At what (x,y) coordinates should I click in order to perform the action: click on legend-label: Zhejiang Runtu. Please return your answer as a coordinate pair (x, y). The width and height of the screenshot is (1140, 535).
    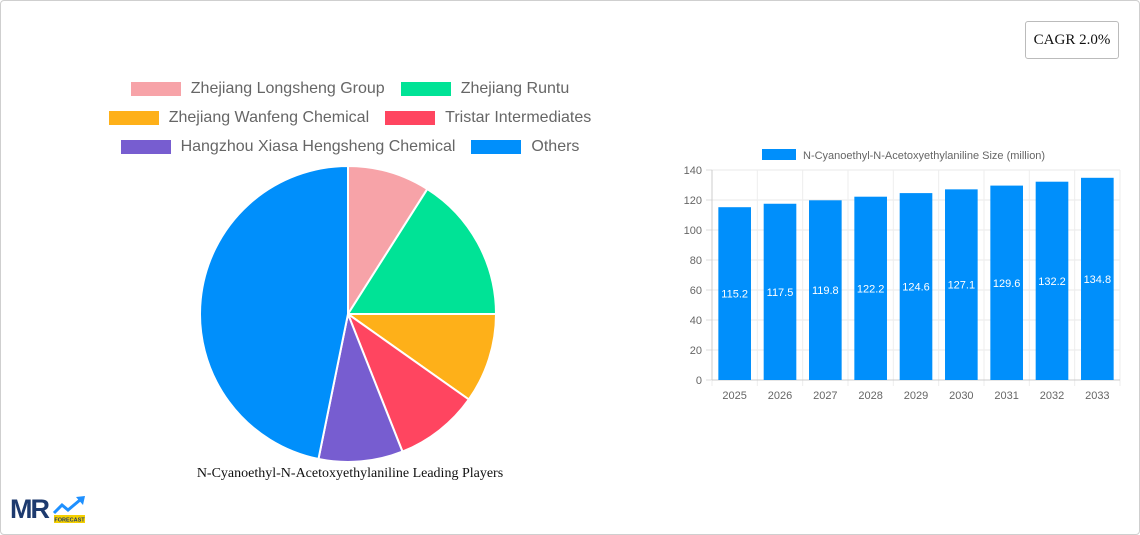
    Looking at the image, I should click on (515, 88).